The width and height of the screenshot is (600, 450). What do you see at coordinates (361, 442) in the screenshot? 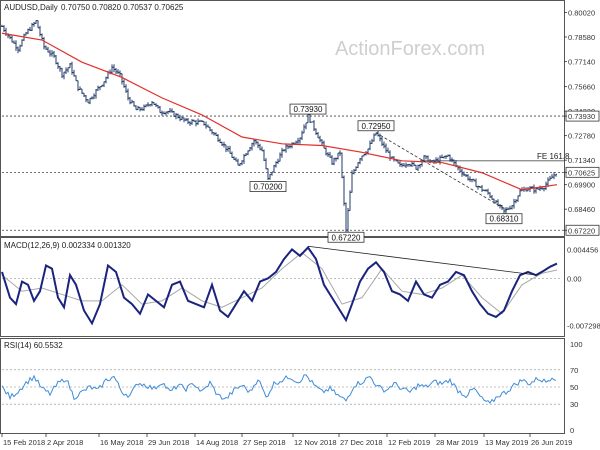
I see `x-tick-label: 27 Dec 2018` at bounding box center [361, 442].